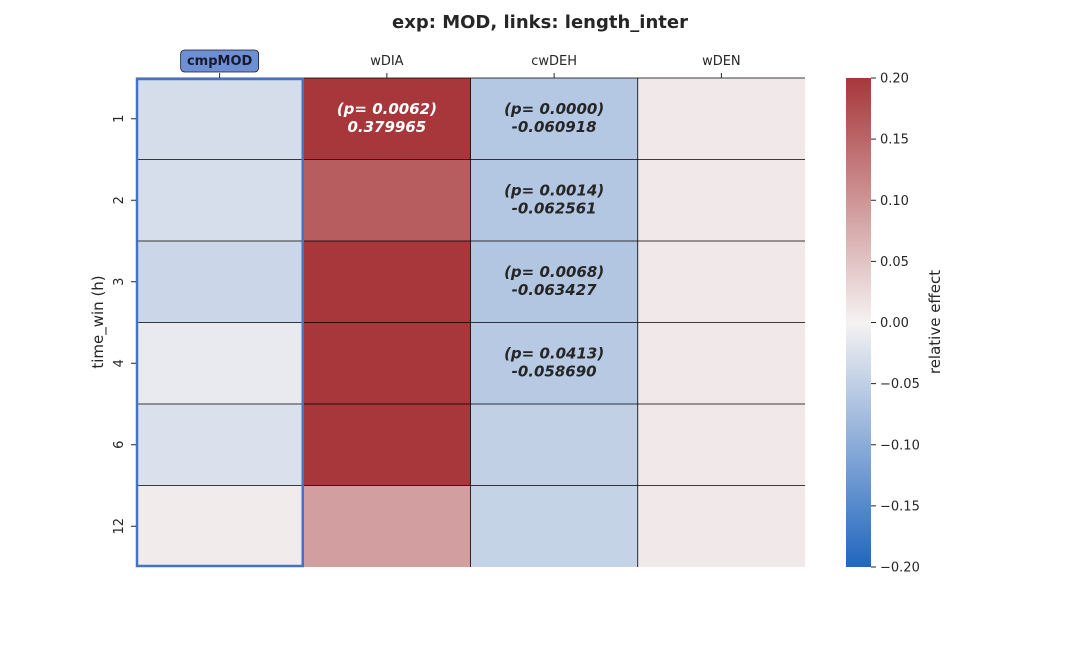 The image size is (1080, 648). I want to click on colorbar-tick-label: −0.05, so click(900, 384).